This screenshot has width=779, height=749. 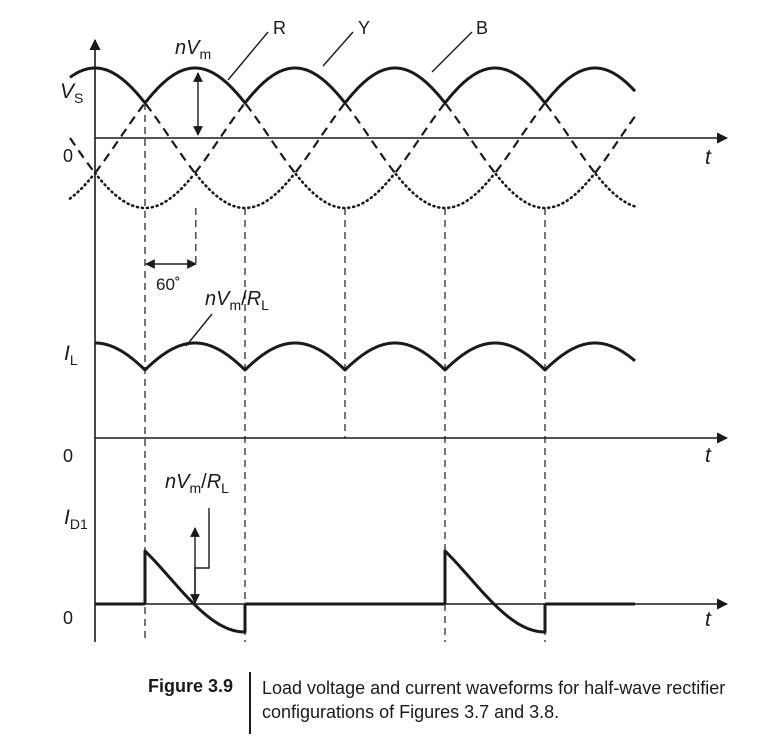 What do you see at coordinates (708, 157) in the screenshot?
I see `vs-t-label: t` at bounding box center [708, 157].